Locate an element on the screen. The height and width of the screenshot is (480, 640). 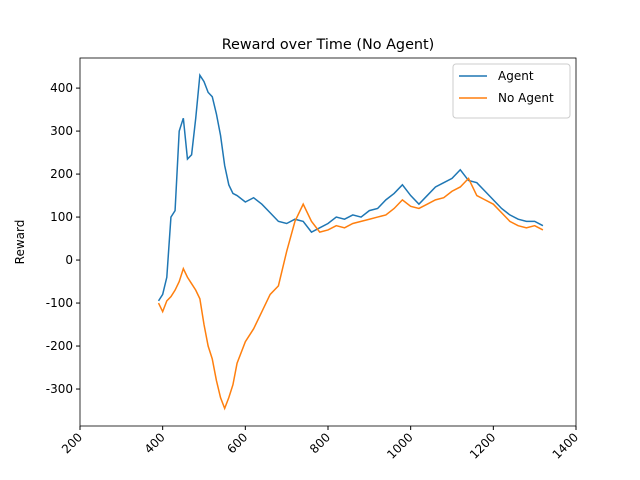
y-tick-label: 200 is located at coordinates (61, 174).